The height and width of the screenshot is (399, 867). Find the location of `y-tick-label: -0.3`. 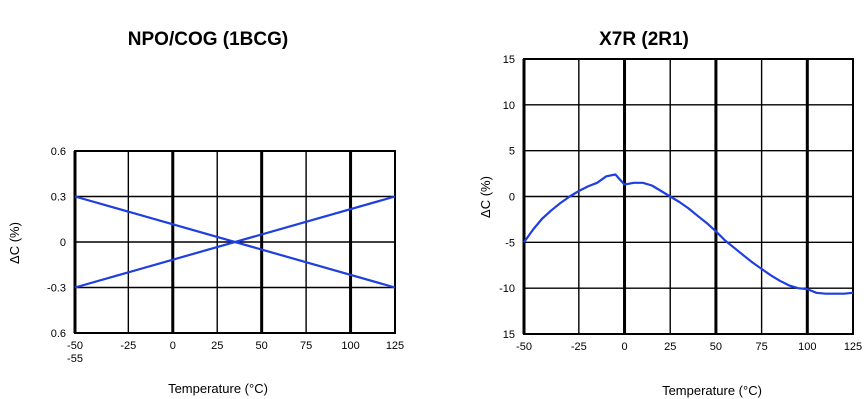

y-tick-label: -0.3 is located at coordinates (56, 289).